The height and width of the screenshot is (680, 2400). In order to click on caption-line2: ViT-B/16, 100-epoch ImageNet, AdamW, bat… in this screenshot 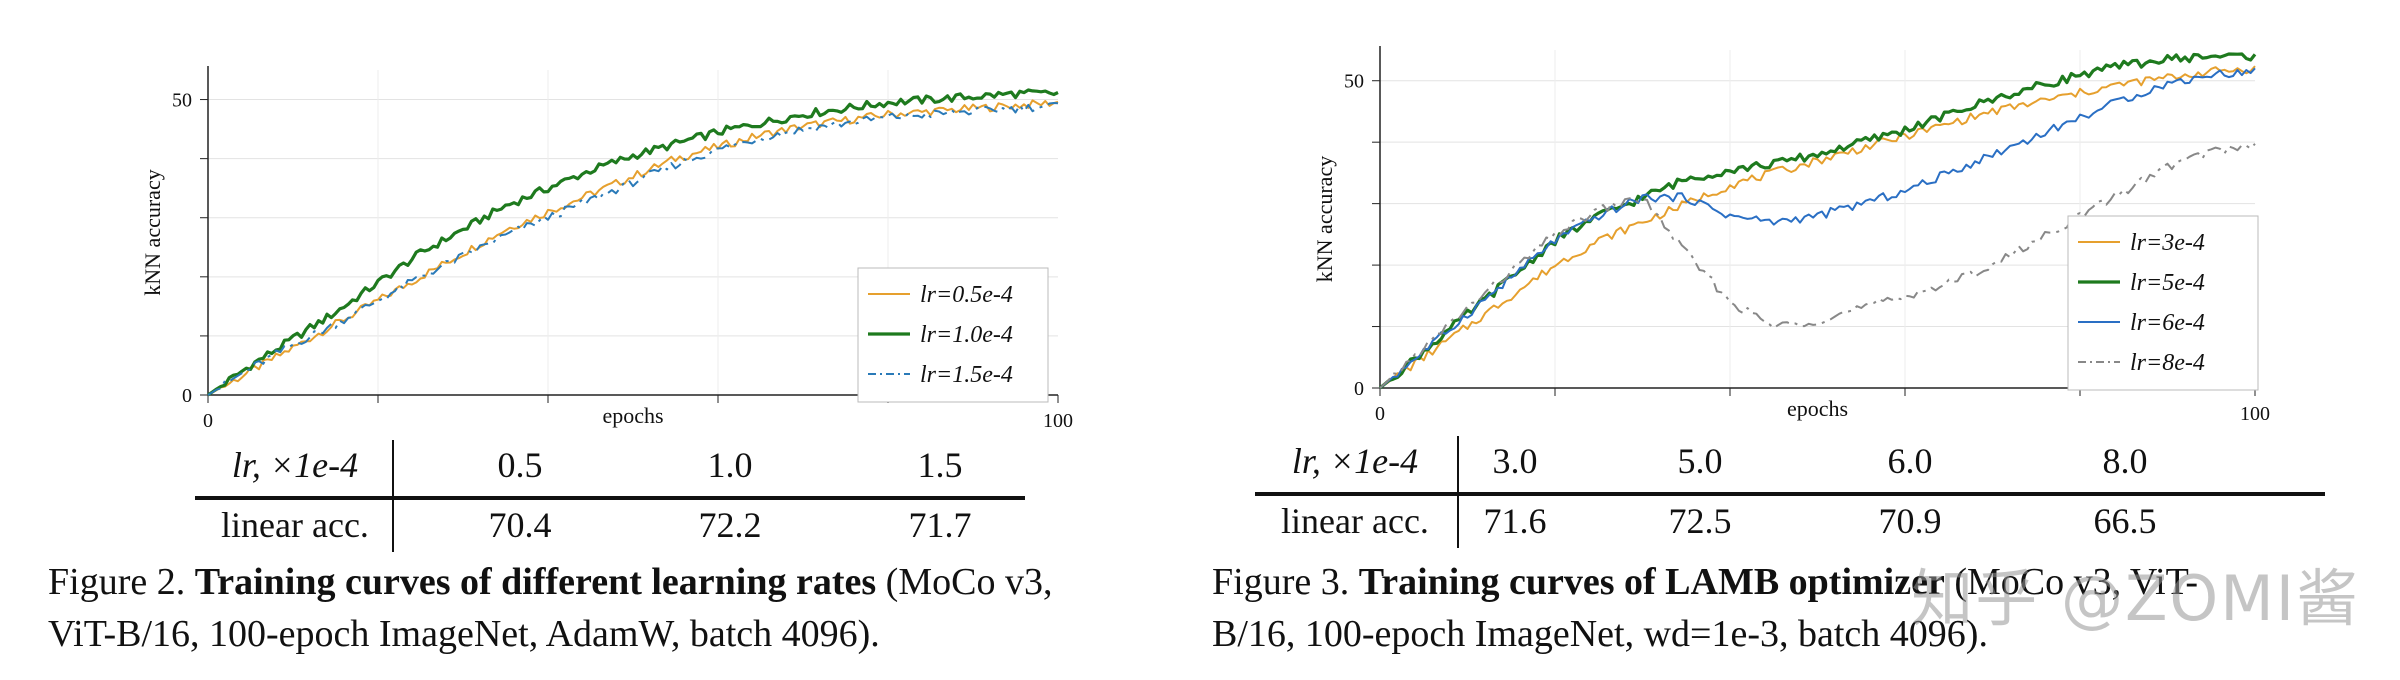, I will do `click(464, 634)`.